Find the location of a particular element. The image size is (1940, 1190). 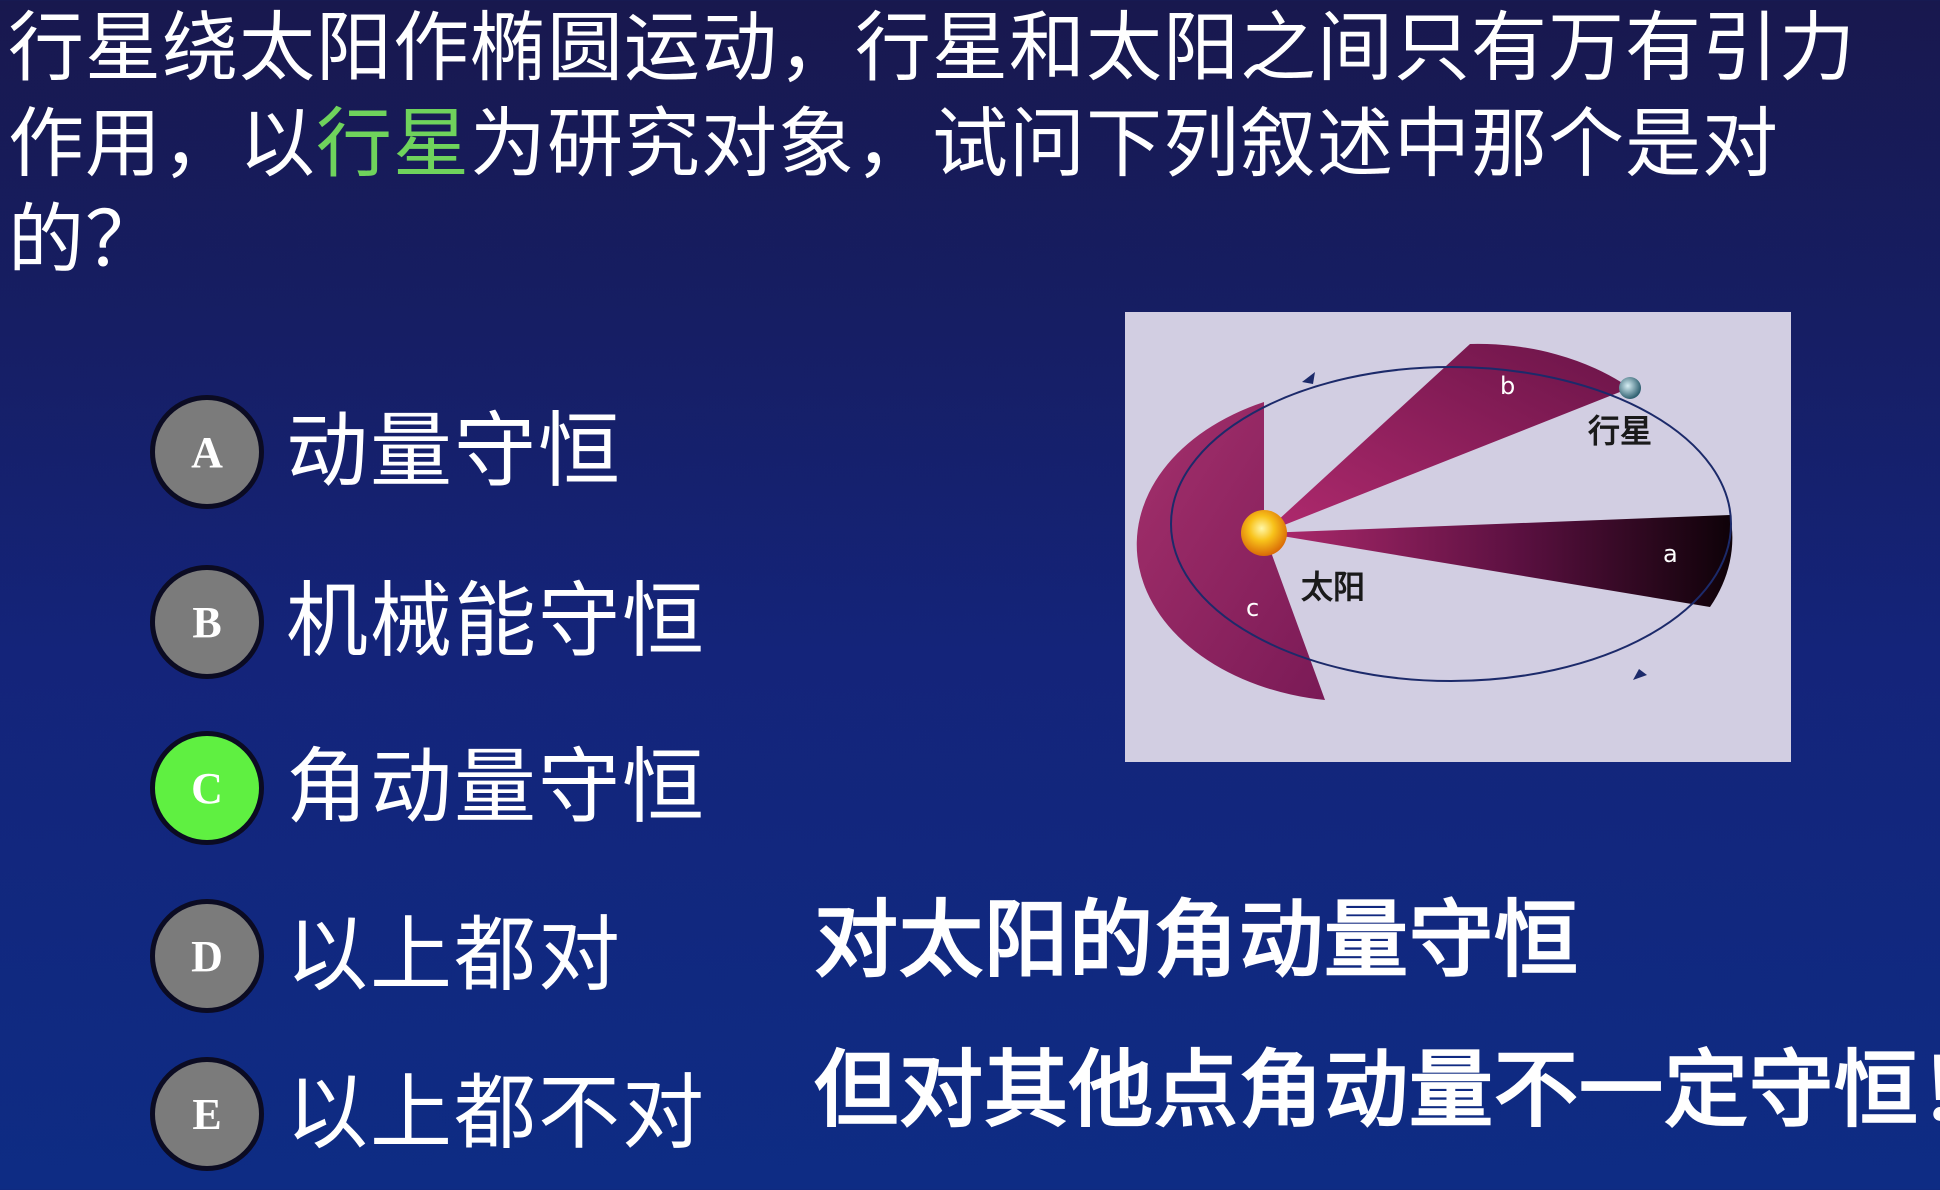

option-b-badge: B is located at coordinates (207, 622).